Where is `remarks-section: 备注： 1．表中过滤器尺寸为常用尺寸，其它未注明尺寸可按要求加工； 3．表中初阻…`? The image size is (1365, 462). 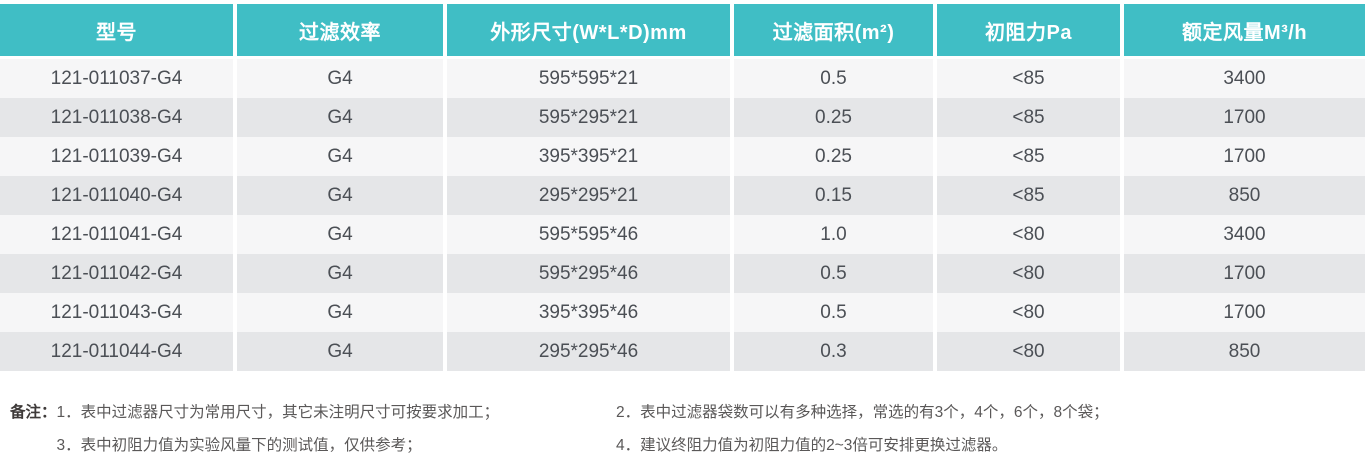 remarks-section: 备注： 1．表中过滤器尺寸为常用尺寸，其它未注明尺寸可按要求加工； 3．表中初阻… is located at coordinates (684, 429).